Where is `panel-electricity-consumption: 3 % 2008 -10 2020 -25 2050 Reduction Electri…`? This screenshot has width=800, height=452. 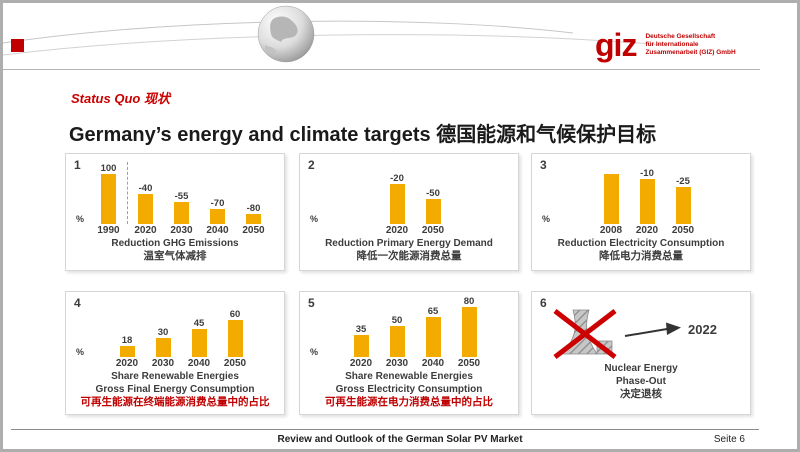
panel-electricity-consumption: 3 % 2008 -10 2020 -25 2050 Reduction Electri… is located at coordinates (641, 212).